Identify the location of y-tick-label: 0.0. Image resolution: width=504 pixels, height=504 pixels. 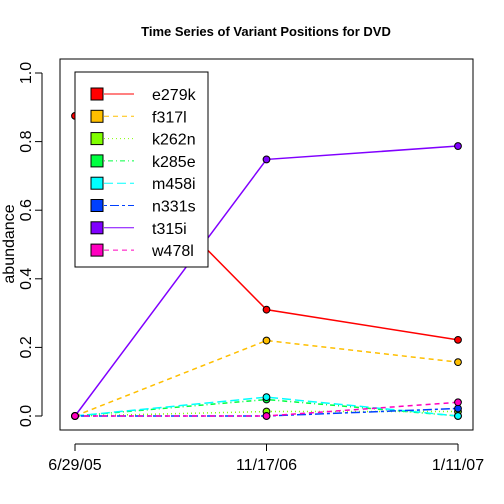
(26, 416).